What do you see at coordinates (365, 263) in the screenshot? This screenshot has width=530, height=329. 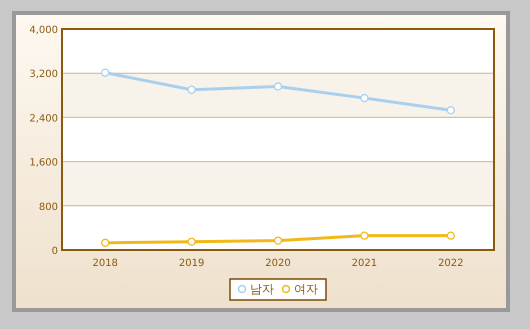 I see `x-tick-label: 2021` at bounding box center [365, 263].